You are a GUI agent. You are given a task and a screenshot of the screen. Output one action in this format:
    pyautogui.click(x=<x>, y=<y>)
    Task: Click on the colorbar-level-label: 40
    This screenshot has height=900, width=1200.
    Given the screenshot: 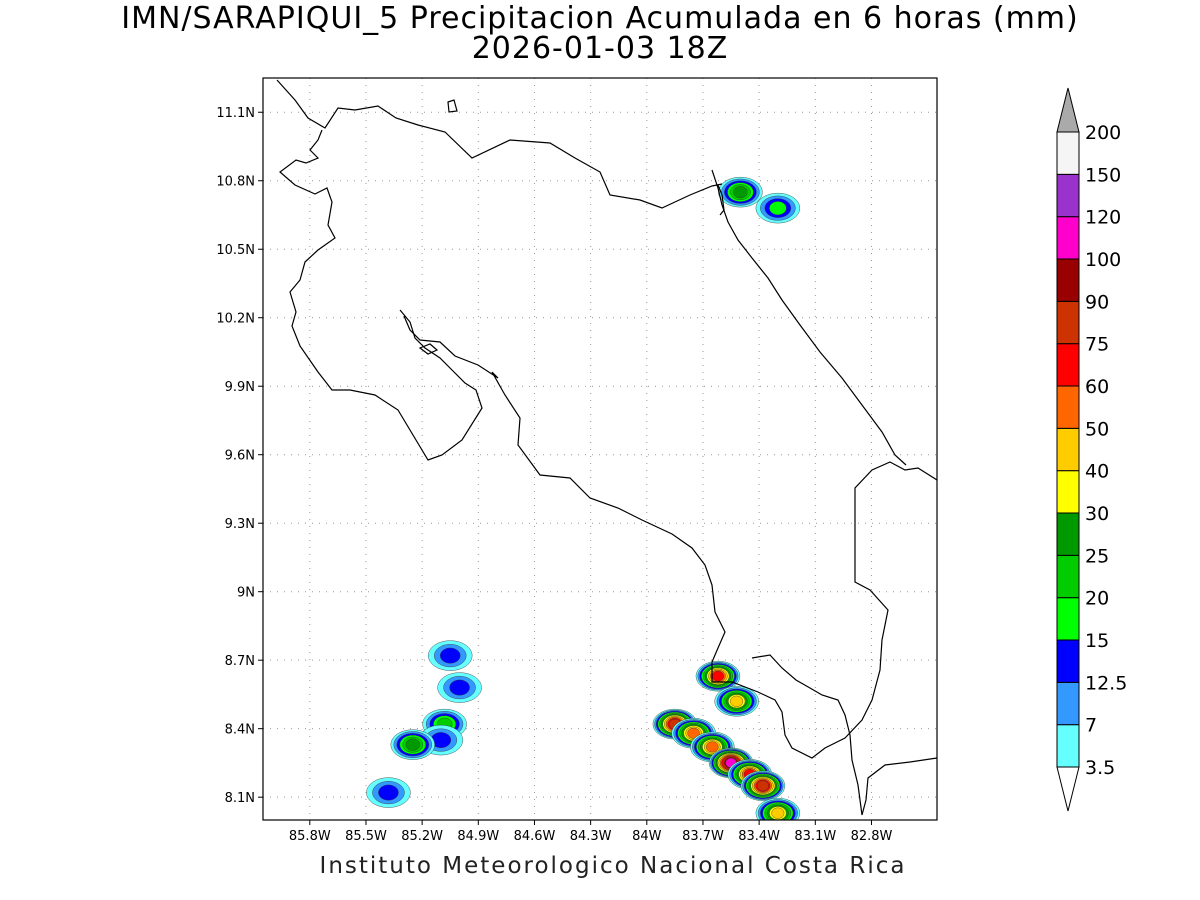 What is the action you would take?
    pyautogui.click(x=1097, y=472)
    